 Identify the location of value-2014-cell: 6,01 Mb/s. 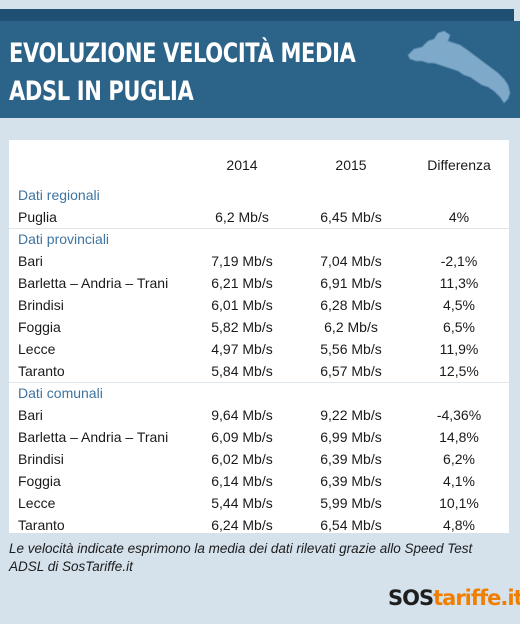
(242, 305).